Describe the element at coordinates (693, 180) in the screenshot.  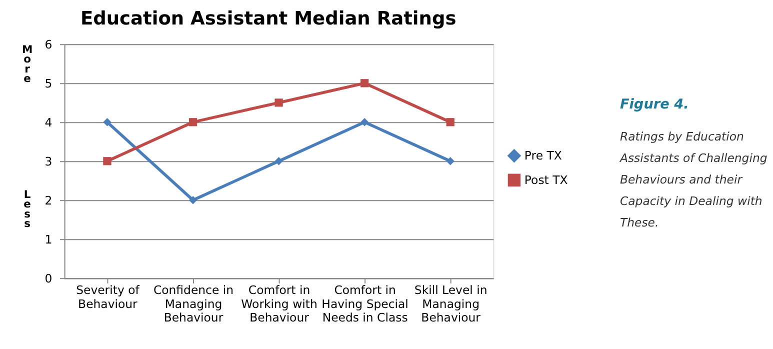
I see `text: Ratings by Education Assistants of Challenging Behaviours and their Capacity in Dealing with These.` at that location.